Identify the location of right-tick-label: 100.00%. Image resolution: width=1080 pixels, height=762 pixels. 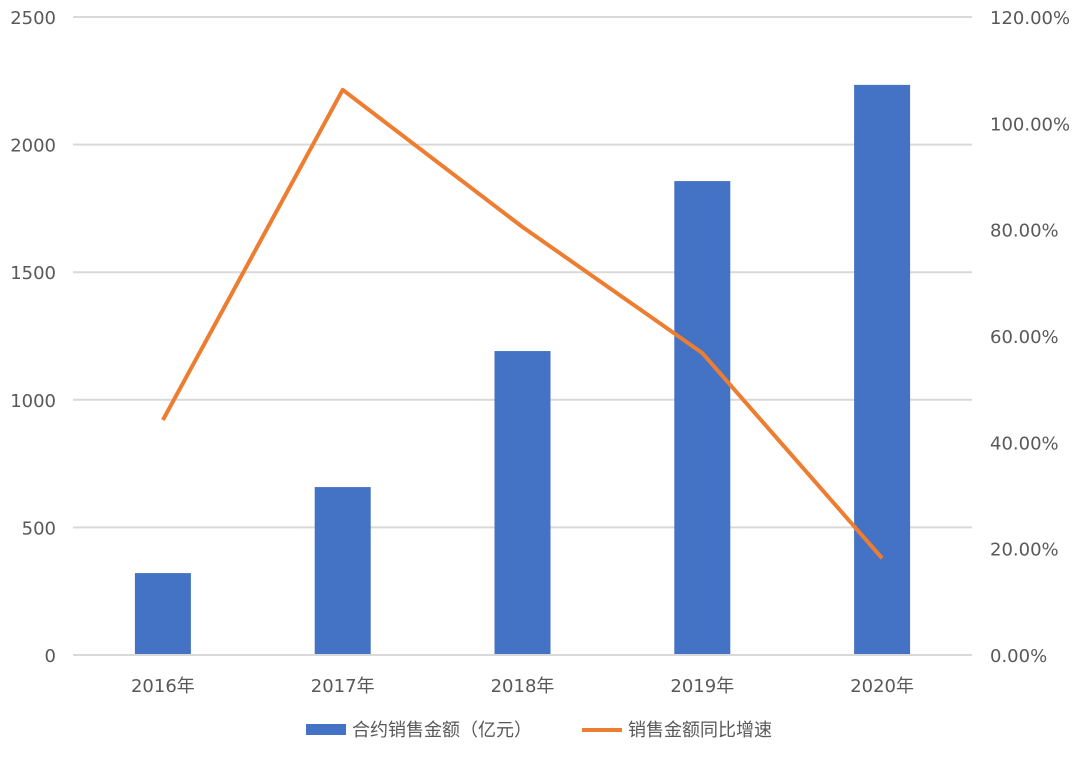
(1030, 124).